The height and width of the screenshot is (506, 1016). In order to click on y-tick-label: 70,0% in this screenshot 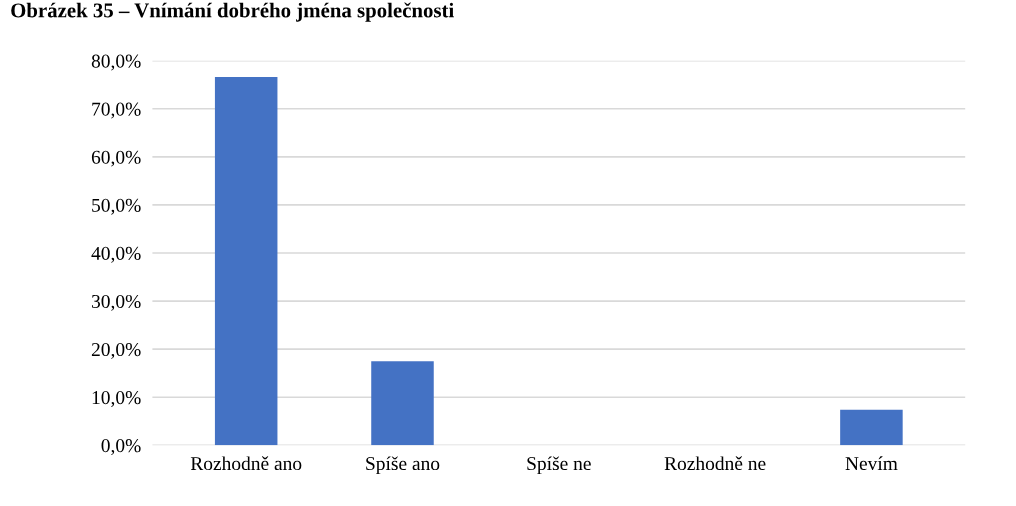, I will do `click(116, 110)`.